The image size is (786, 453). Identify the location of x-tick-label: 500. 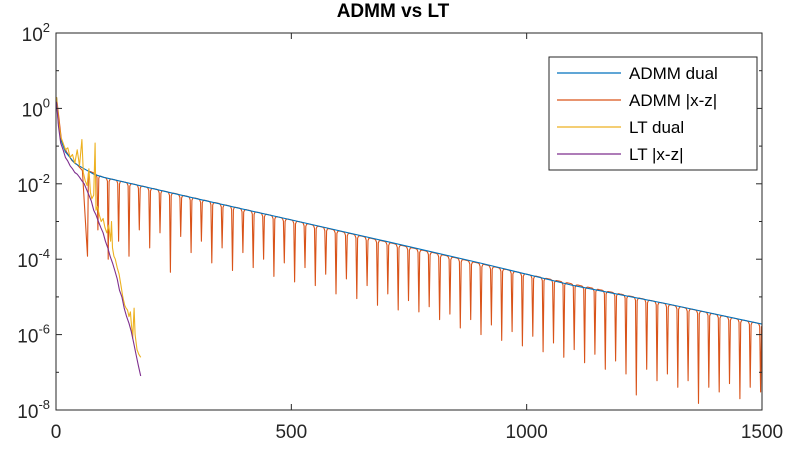
(291, 432).